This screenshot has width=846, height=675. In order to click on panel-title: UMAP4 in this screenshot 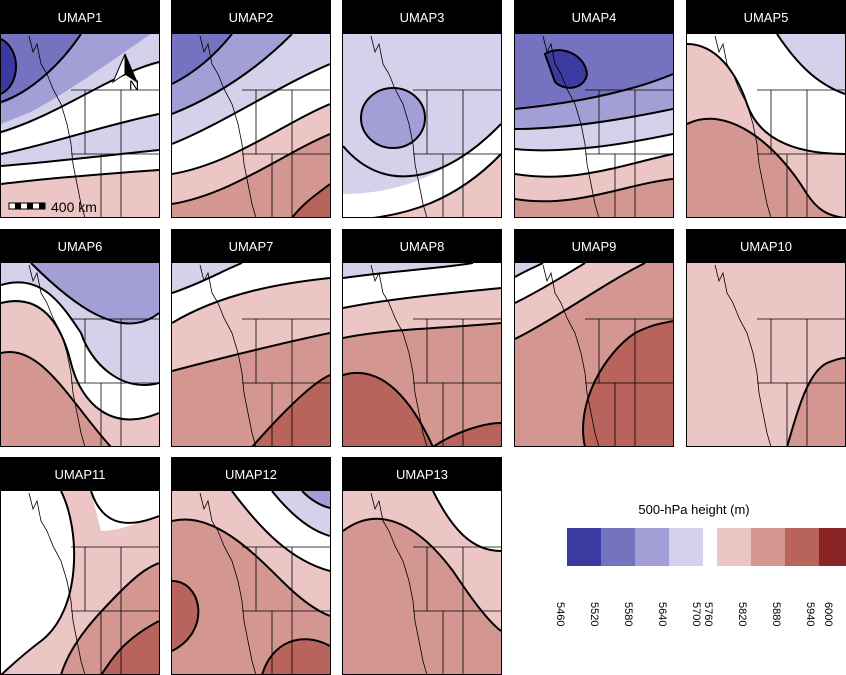, I will do `click(594, 17)`.